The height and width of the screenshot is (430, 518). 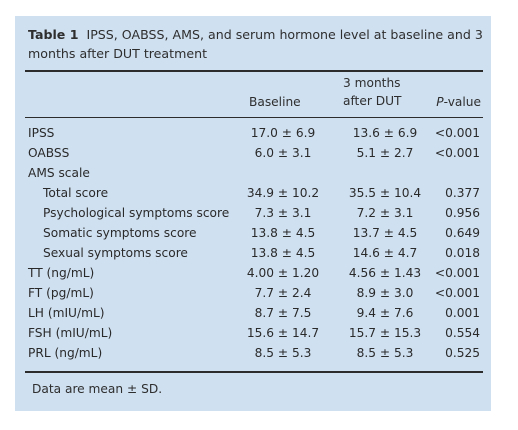 I want to click on header-pvalue-italic: P, so click(x=440, y=102).